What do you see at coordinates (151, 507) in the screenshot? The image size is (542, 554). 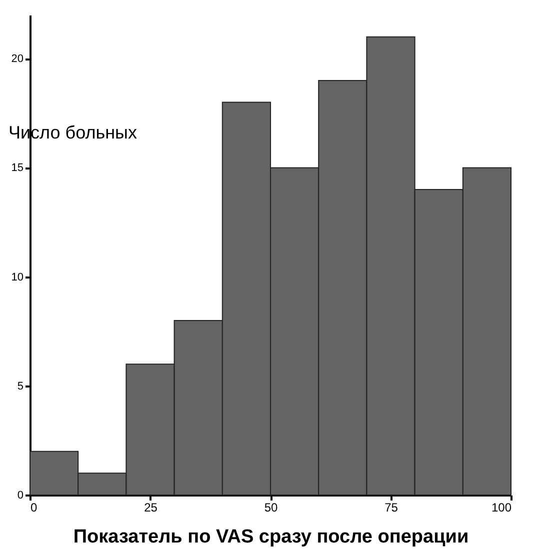 I see `x-tick-label: 25` at bounding box center [151, 507].